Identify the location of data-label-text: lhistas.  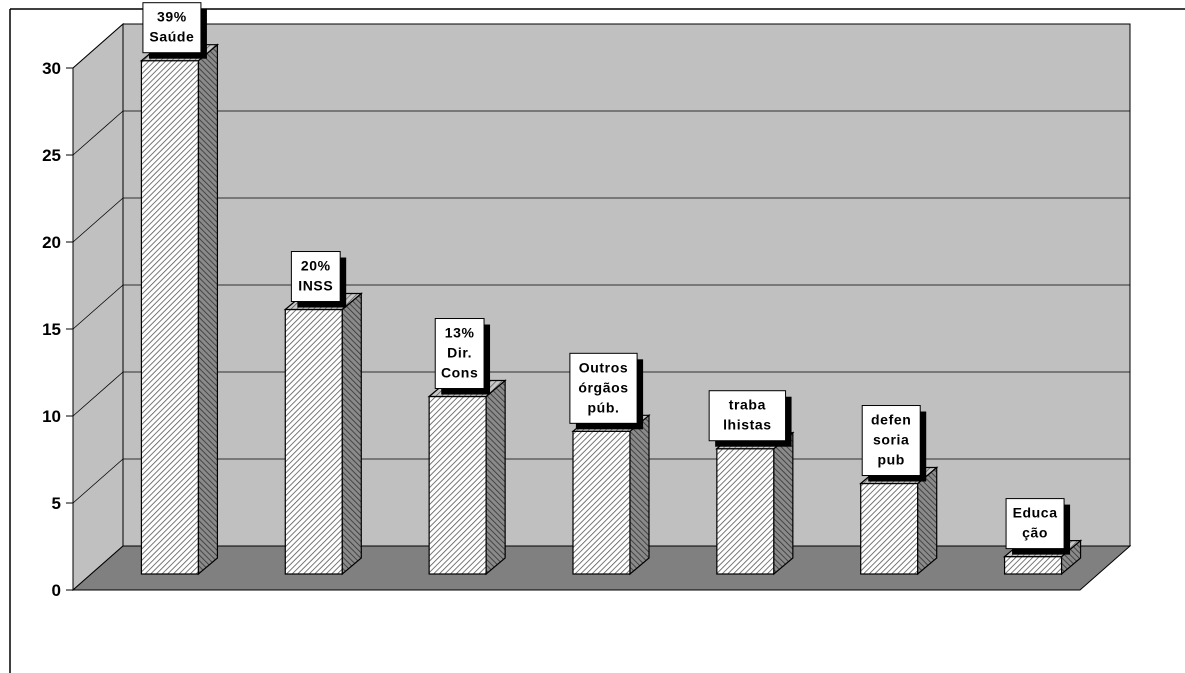
(747, 425).